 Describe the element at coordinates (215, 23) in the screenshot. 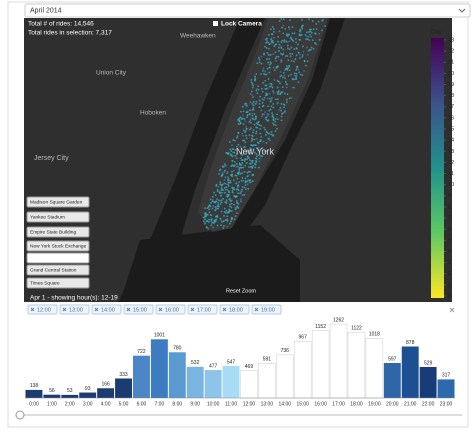

I see `lock-checkbox` at that location.